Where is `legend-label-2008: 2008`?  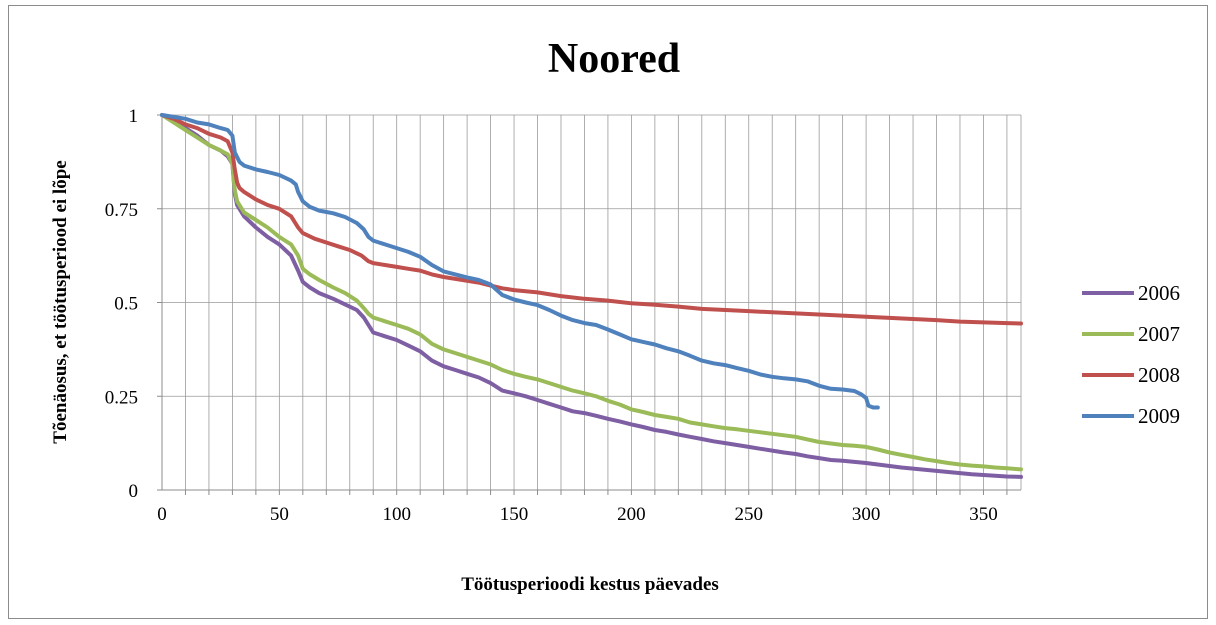 legend-label-2008: 2008 is located at coordinates (1159, 375).